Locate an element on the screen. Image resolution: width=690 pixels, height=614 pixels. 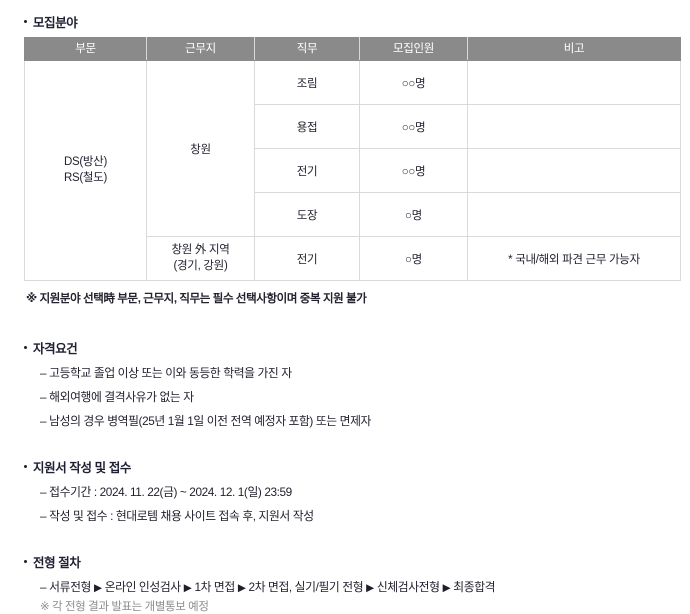
cell-job-painting: 도장 is located at coordinates (307, 214).